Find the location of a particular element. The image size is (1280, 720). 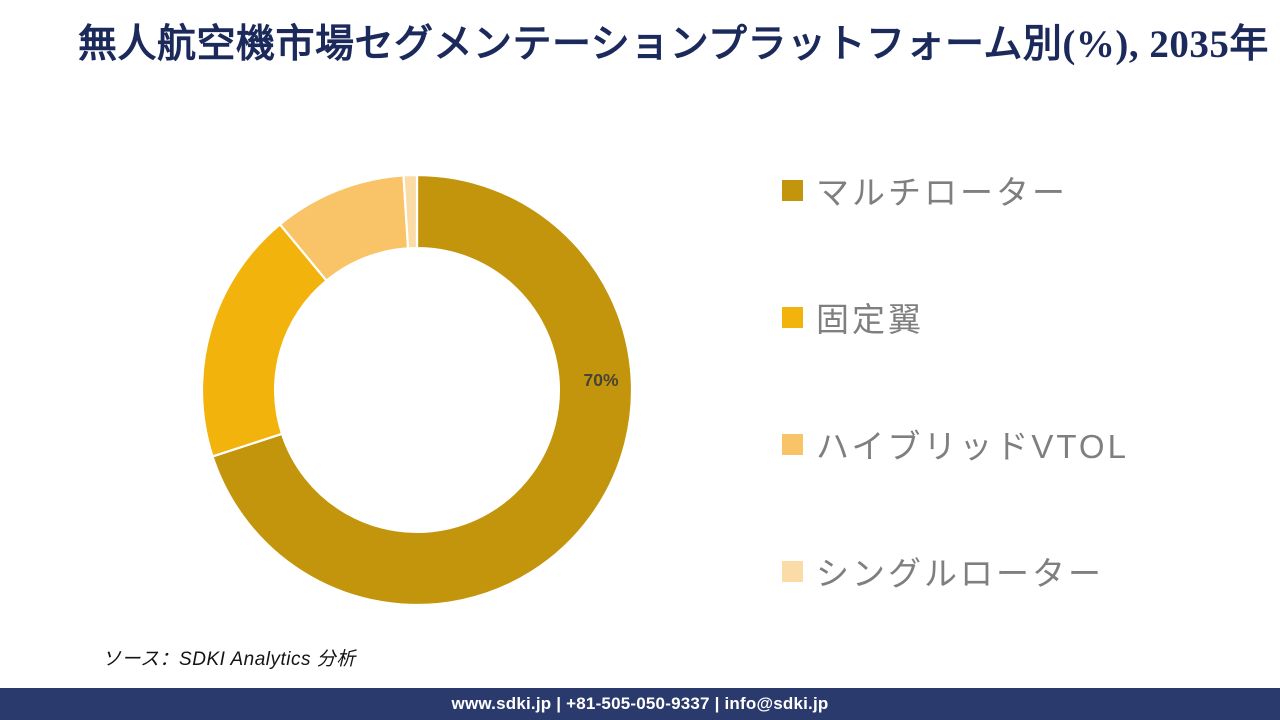

legend-item-multirotor: マルチローター is located at coordinates (955, 190).